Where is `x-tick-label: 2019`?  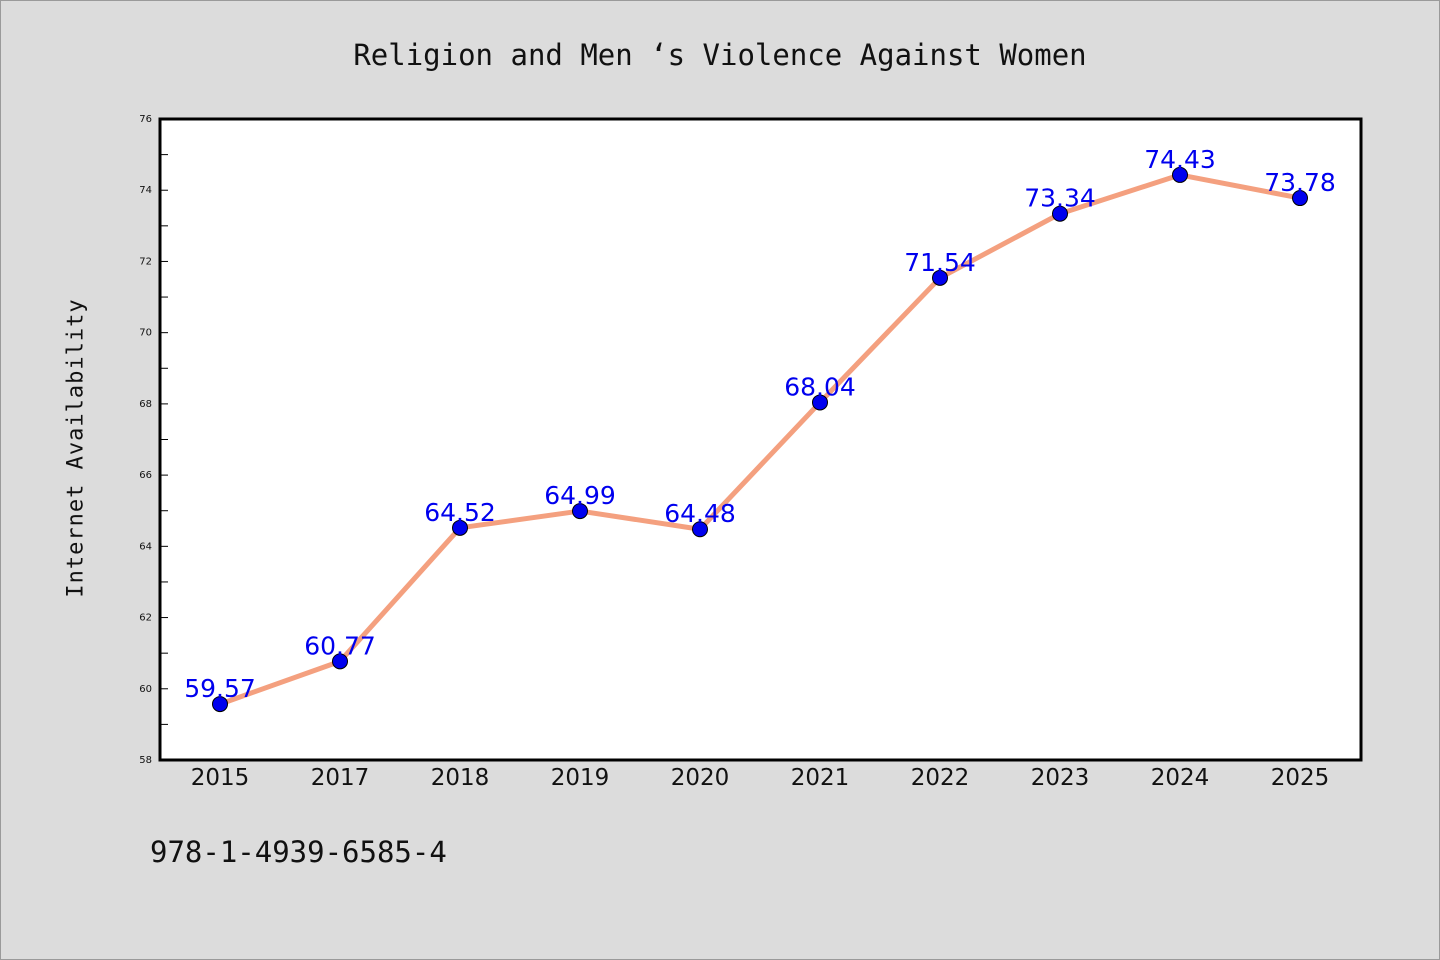
x-tick-label: 2019 is located at coordinates (580, 778).